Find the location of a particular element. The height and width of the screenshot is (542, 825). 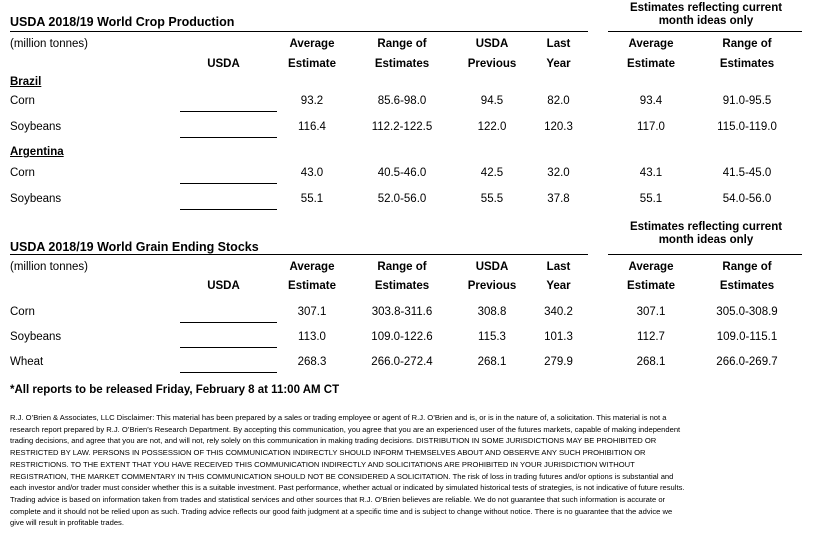

usda-previous-value: 55.5 is located at coordinates (492, 199).